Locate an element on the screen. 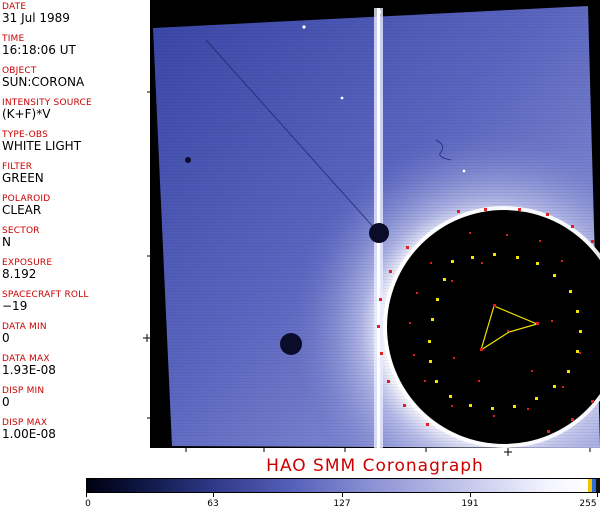 Image resolution: width=600 pixels, height=512 pixels. field-value: 31 Jul 1989 is located at coordinates (36, 18).